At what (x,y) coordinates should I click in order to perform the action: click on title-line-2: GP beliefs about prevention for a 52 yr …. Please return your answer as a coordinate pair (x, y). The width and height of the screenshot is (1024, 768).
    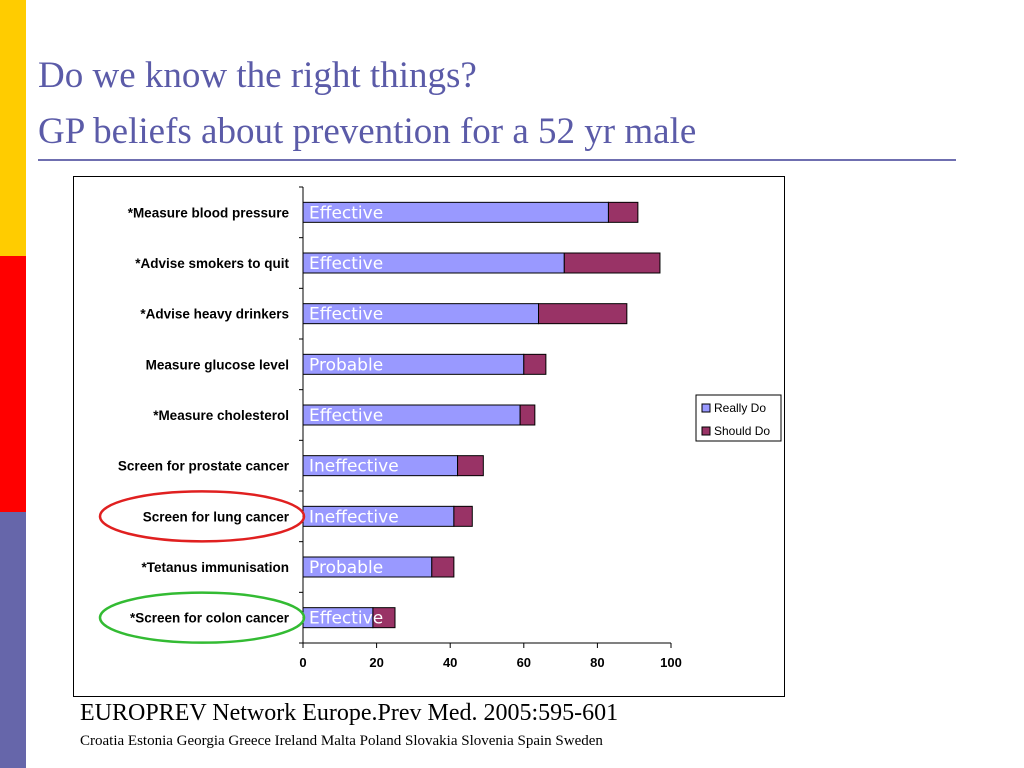
    Looking at the image, I should click on (367, 131).